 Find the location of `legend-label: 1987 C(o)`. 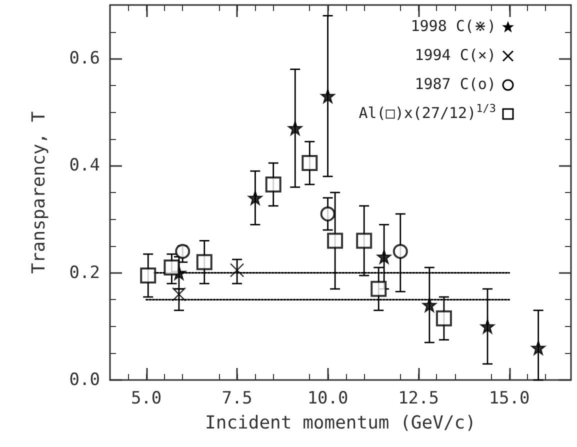

legend-label: 1987 C(o) is located at coordinates (455, 84).